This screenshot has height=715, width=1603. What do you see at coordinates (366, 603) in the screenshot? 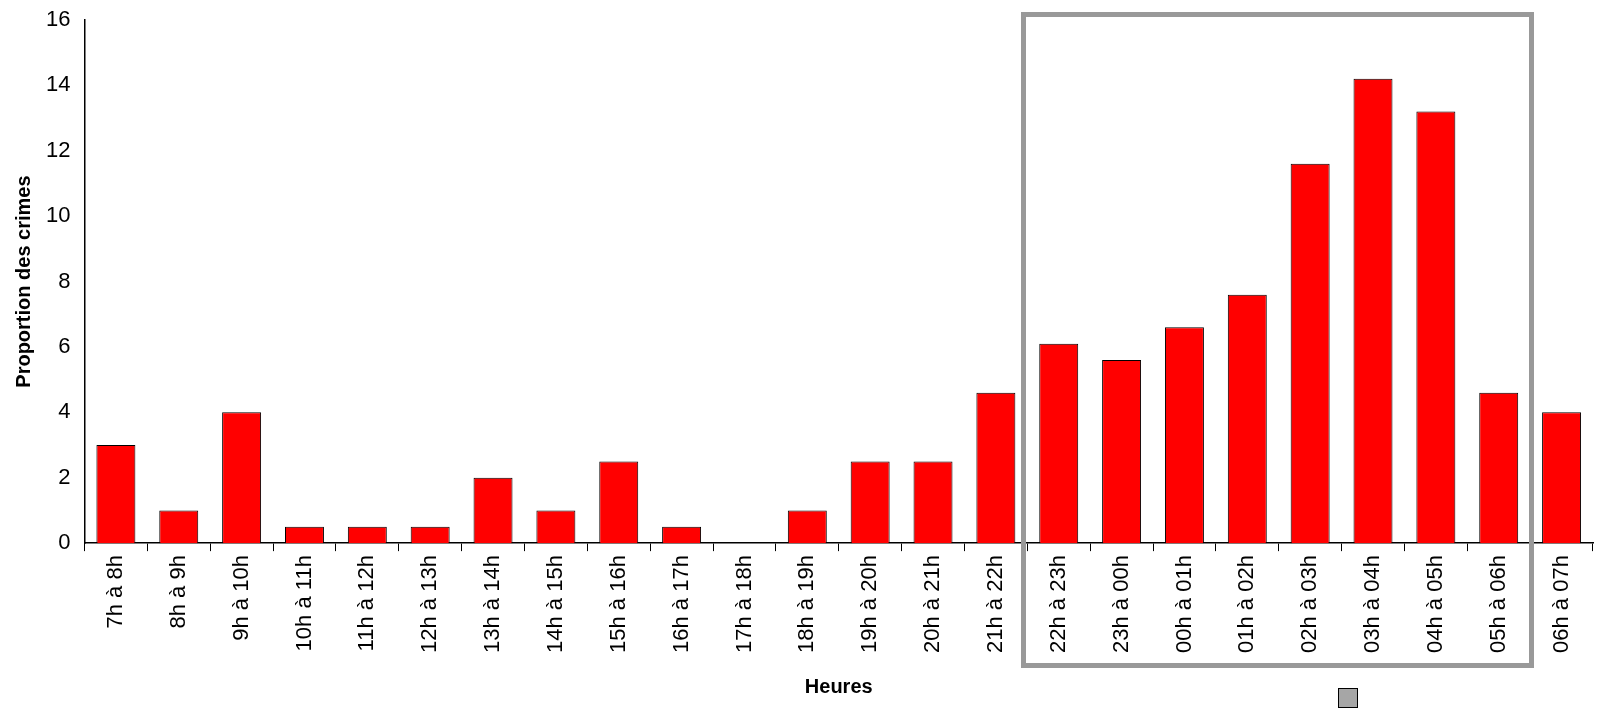
I see `x-tick-label: 11h à 12h` at bounding box center [366, 603].